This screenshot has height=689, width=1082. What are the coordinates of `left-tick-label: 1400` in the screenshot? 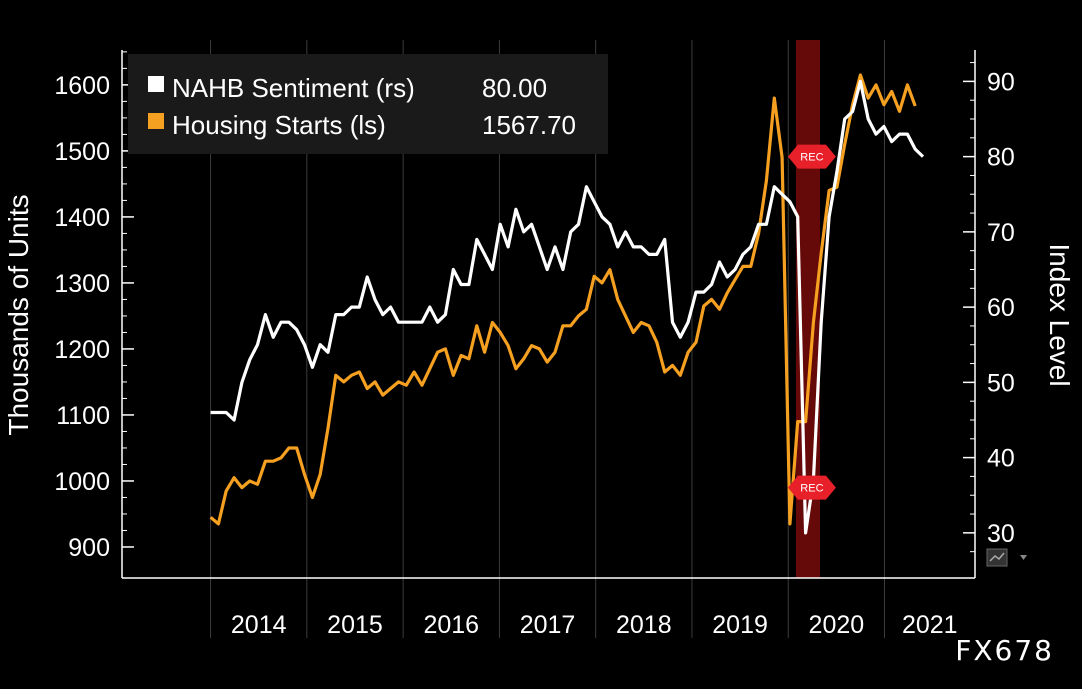 It's located at (82, 218).